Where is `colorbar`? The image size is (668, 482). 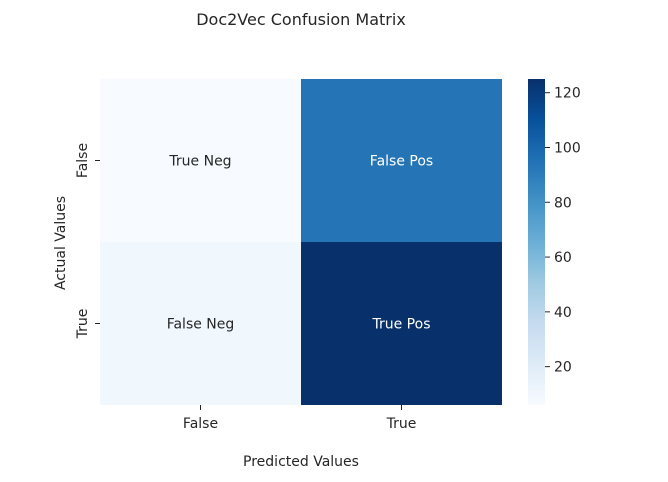
colorbar is located at coordinates (536, 242).